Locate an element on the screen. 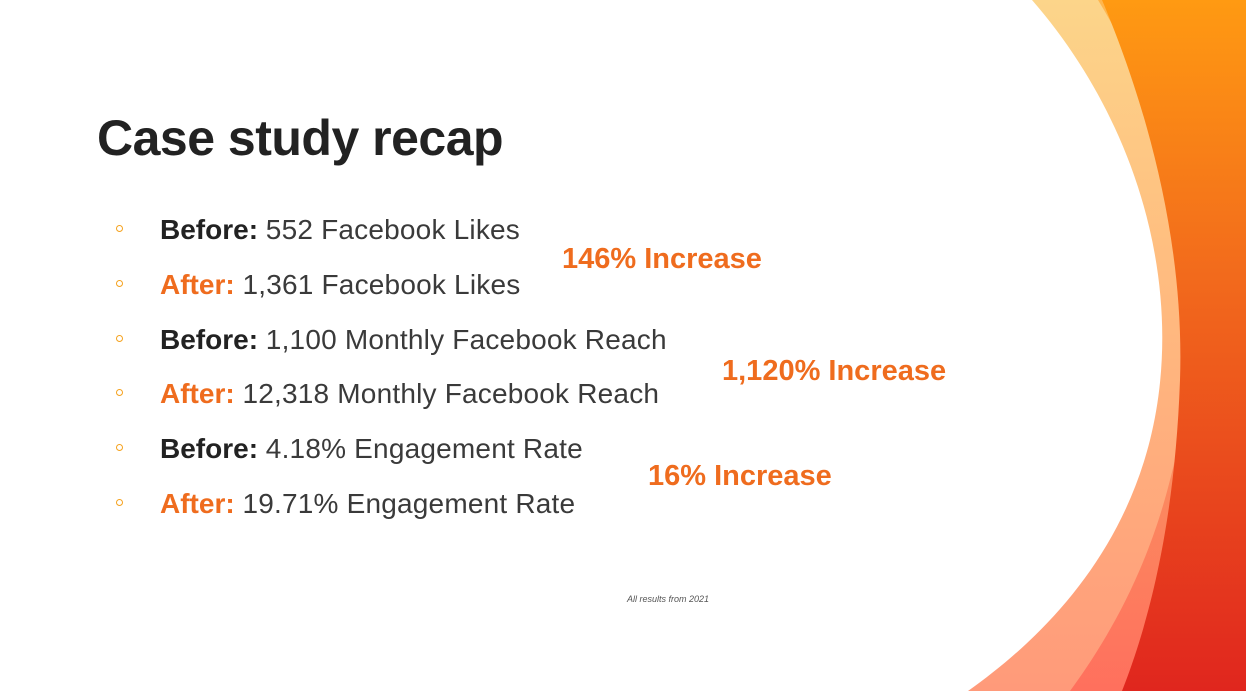 This screenshot has height=691, width=1246. increase-likes: 146% Increase is located at coordinates (662, 259).